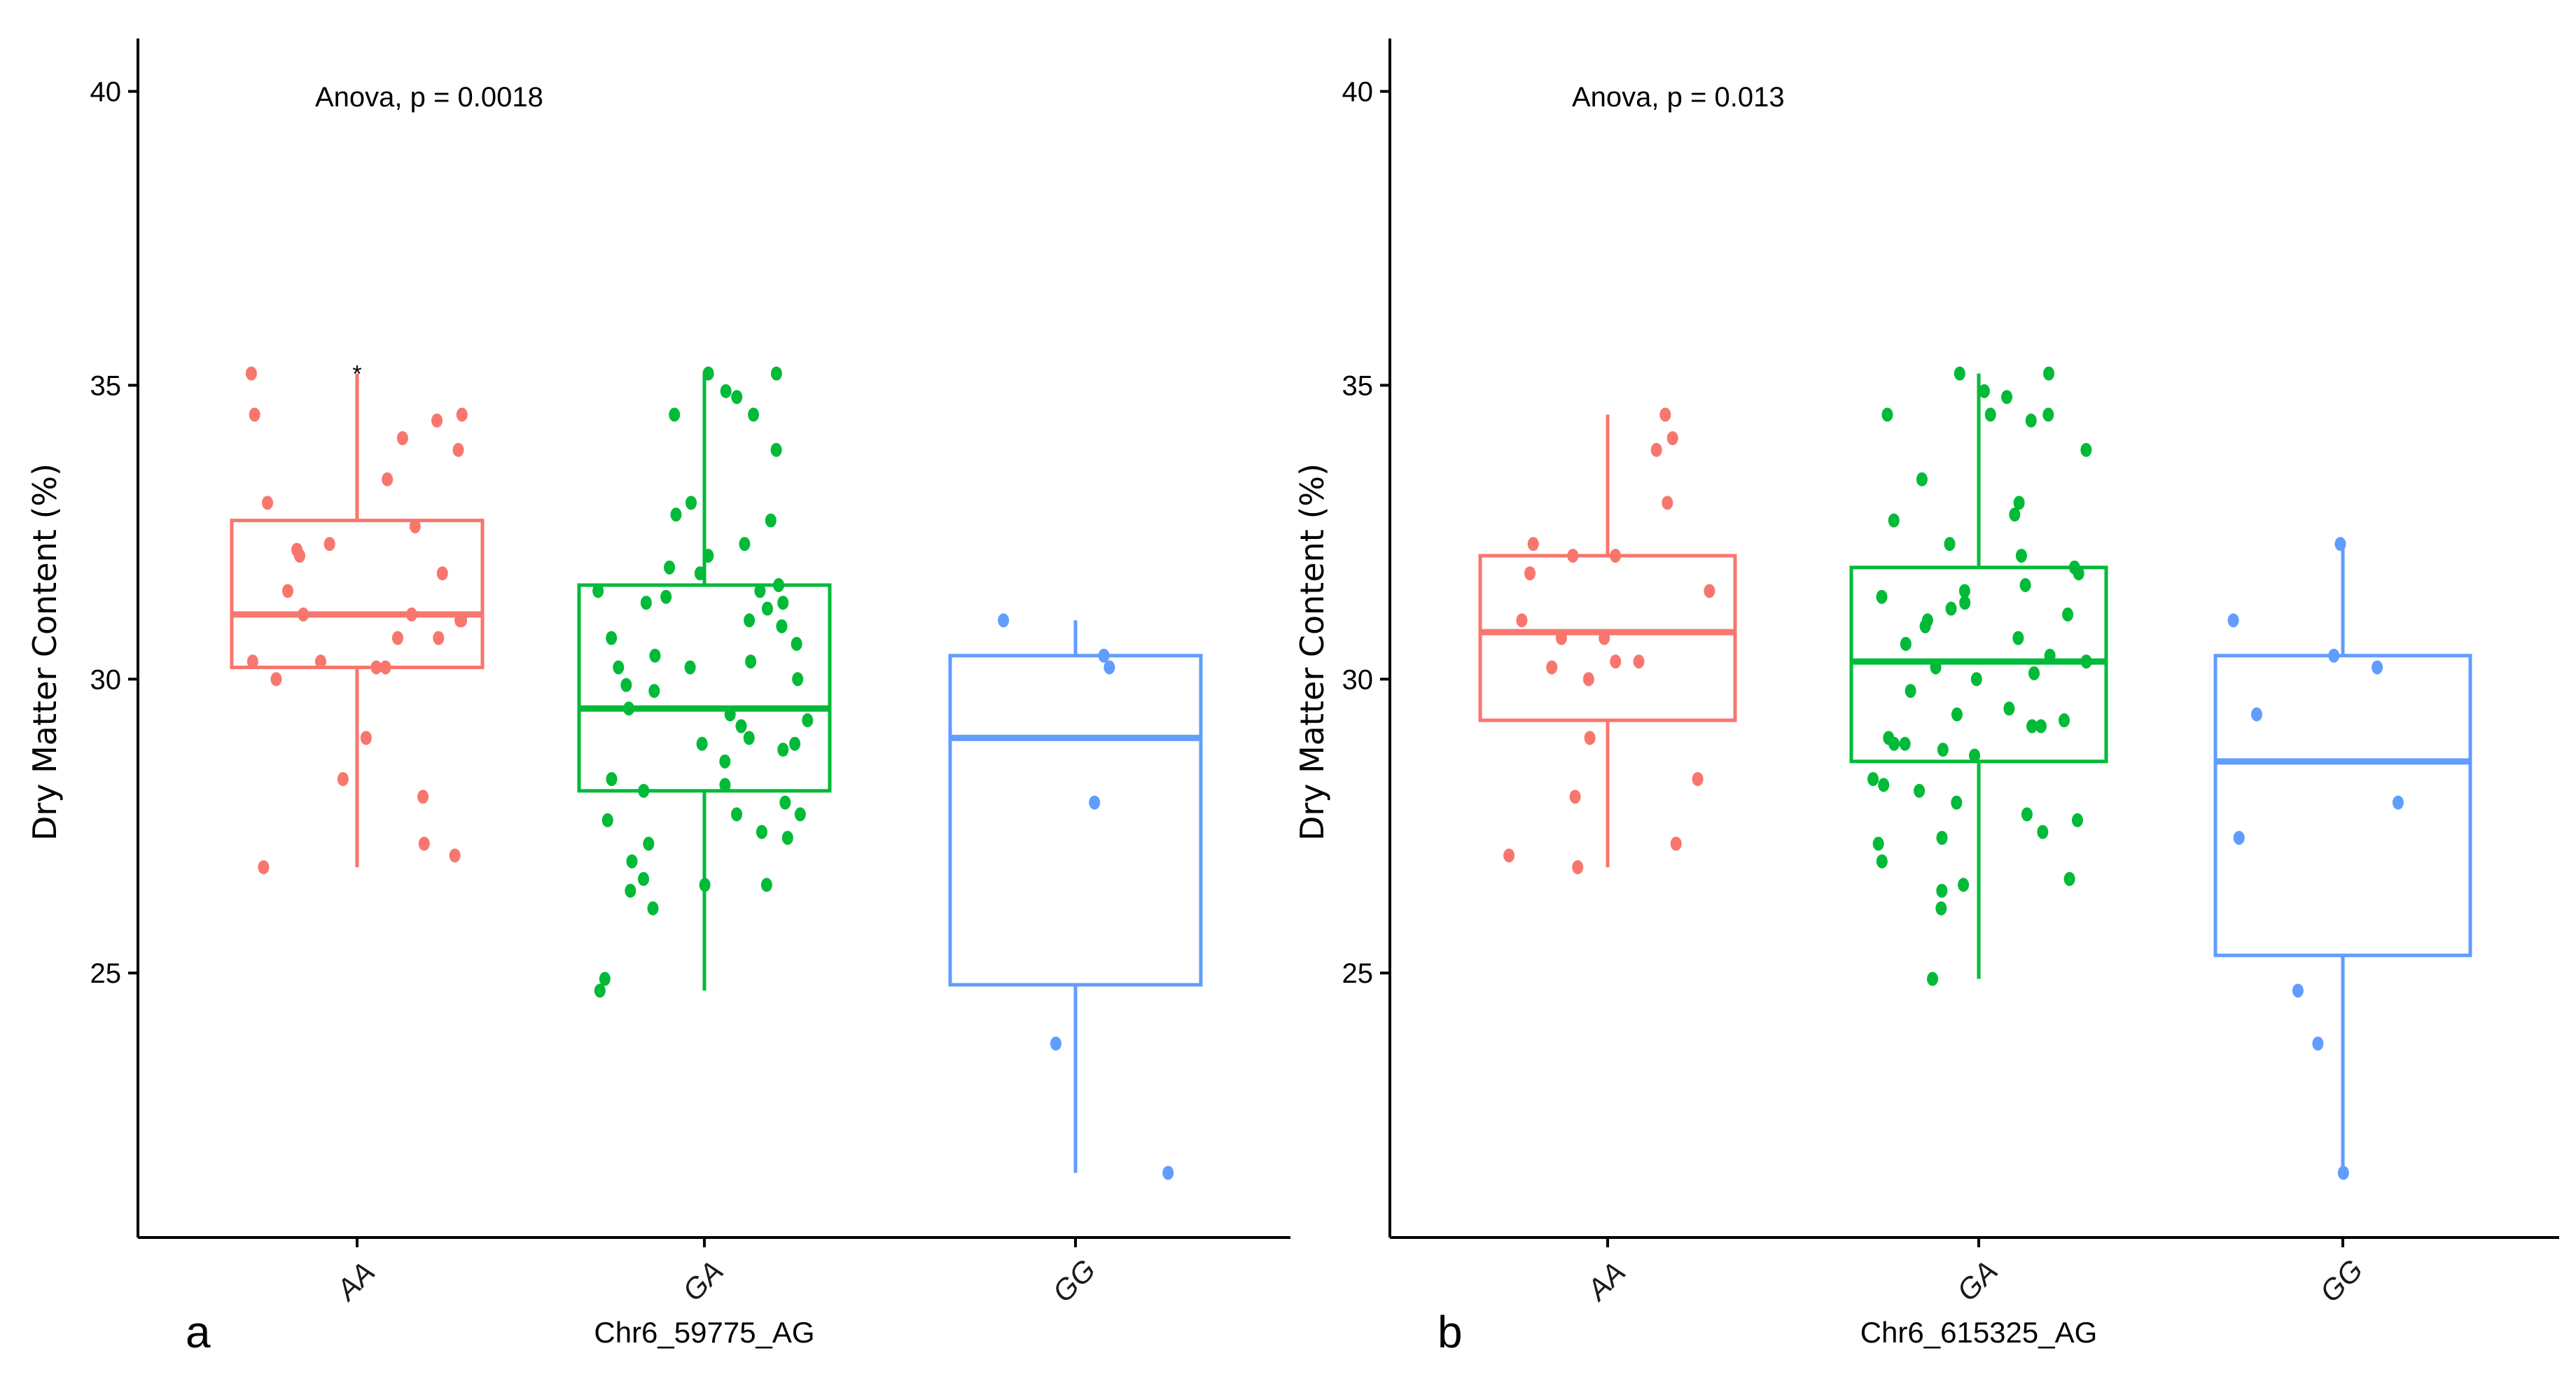  What do you see at coordinates (357, 594) in the screenshot?
I see `box-AA` at bounding box center [357, 594].